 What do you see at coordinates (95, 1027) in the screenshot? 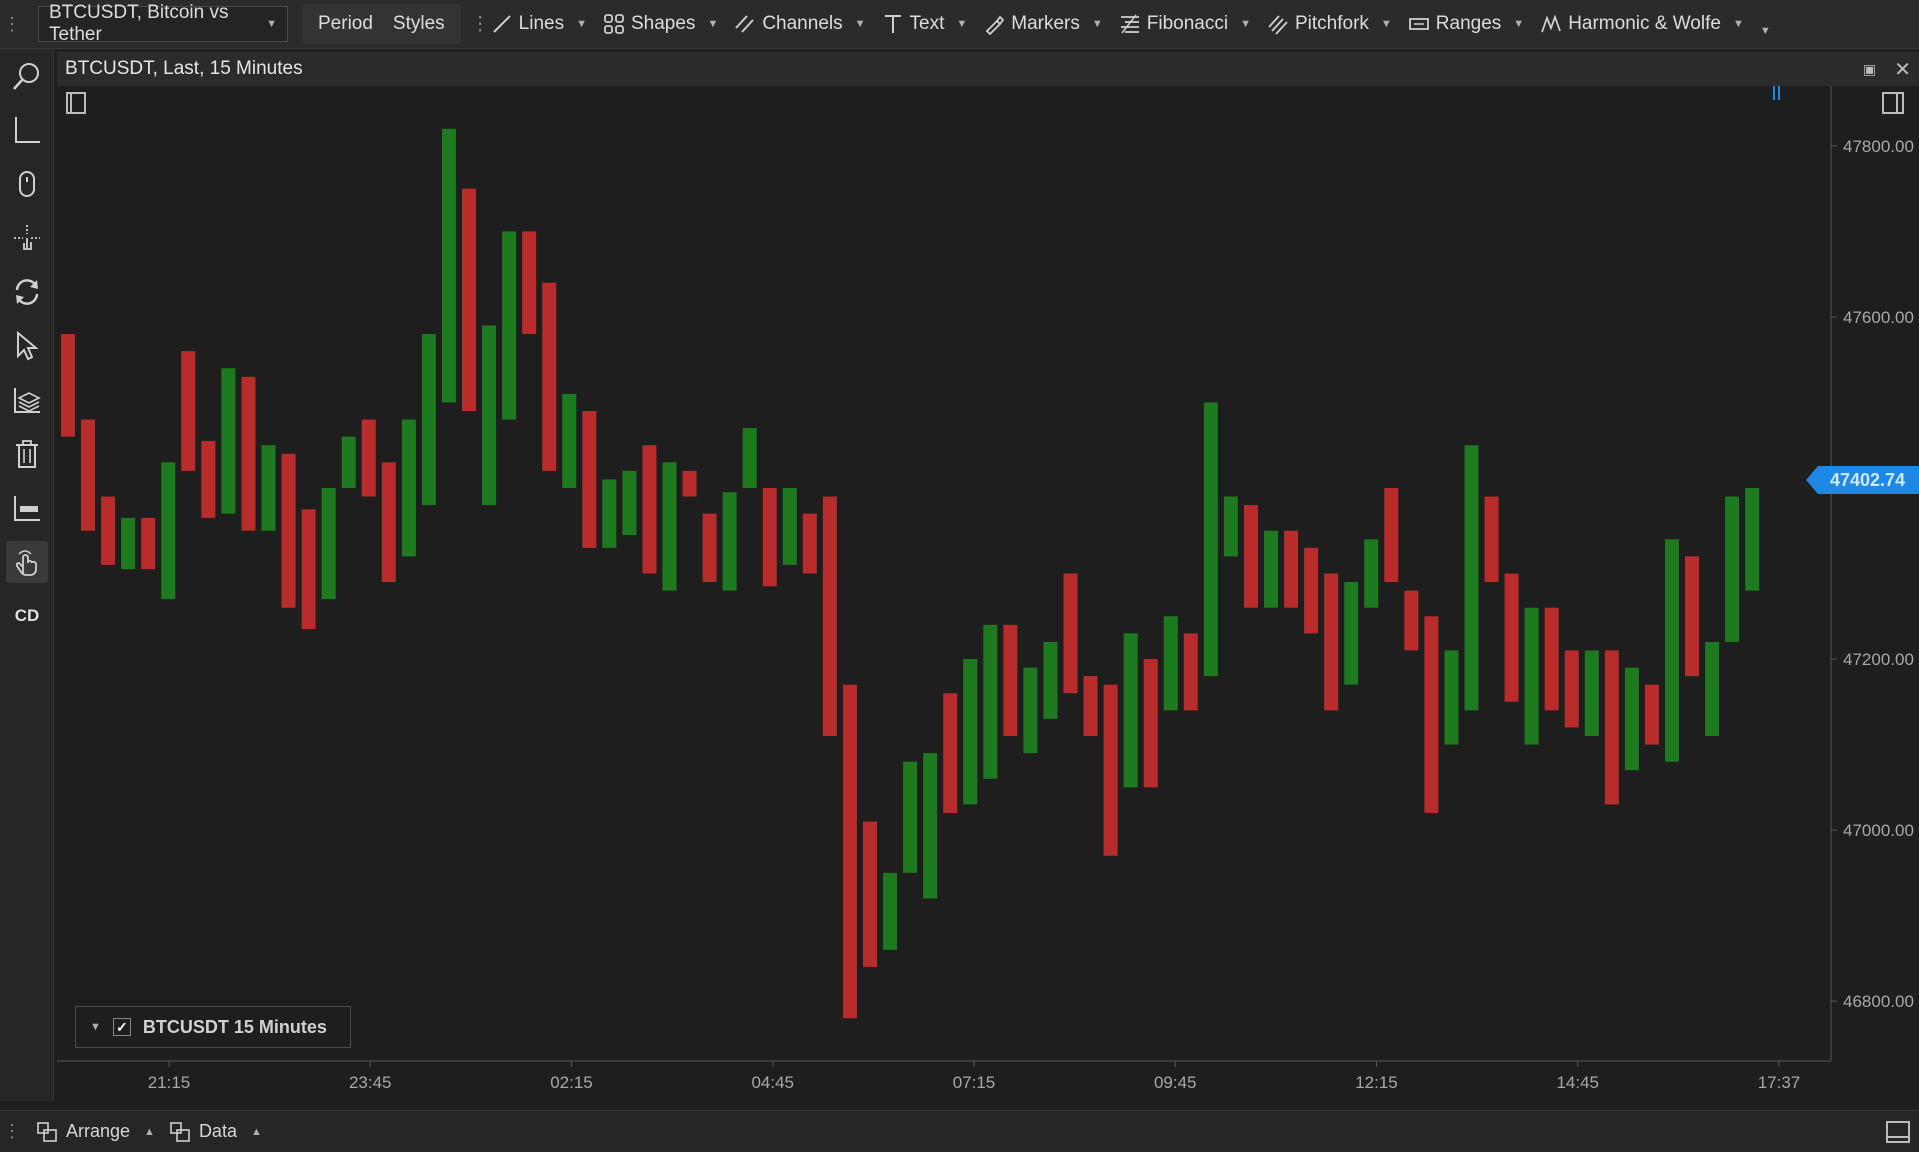
I see `chevron-down-icon: ▼` at bounding box center [95, 1027].